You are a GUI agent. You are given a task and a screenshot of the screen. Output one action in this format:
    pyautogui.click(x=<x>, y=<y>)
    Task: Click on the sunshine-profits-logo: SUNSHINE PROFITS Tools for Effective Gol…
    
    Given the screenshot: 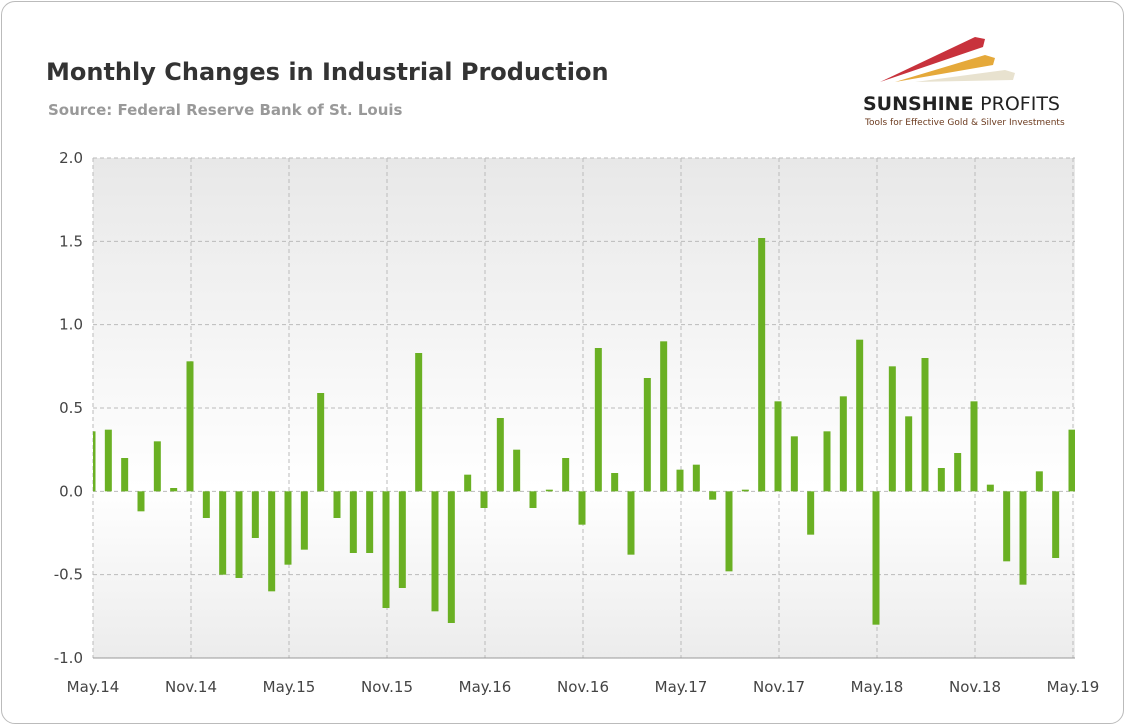 What is the action you would take?
    pyautogui.click(x=964, y=82)
    